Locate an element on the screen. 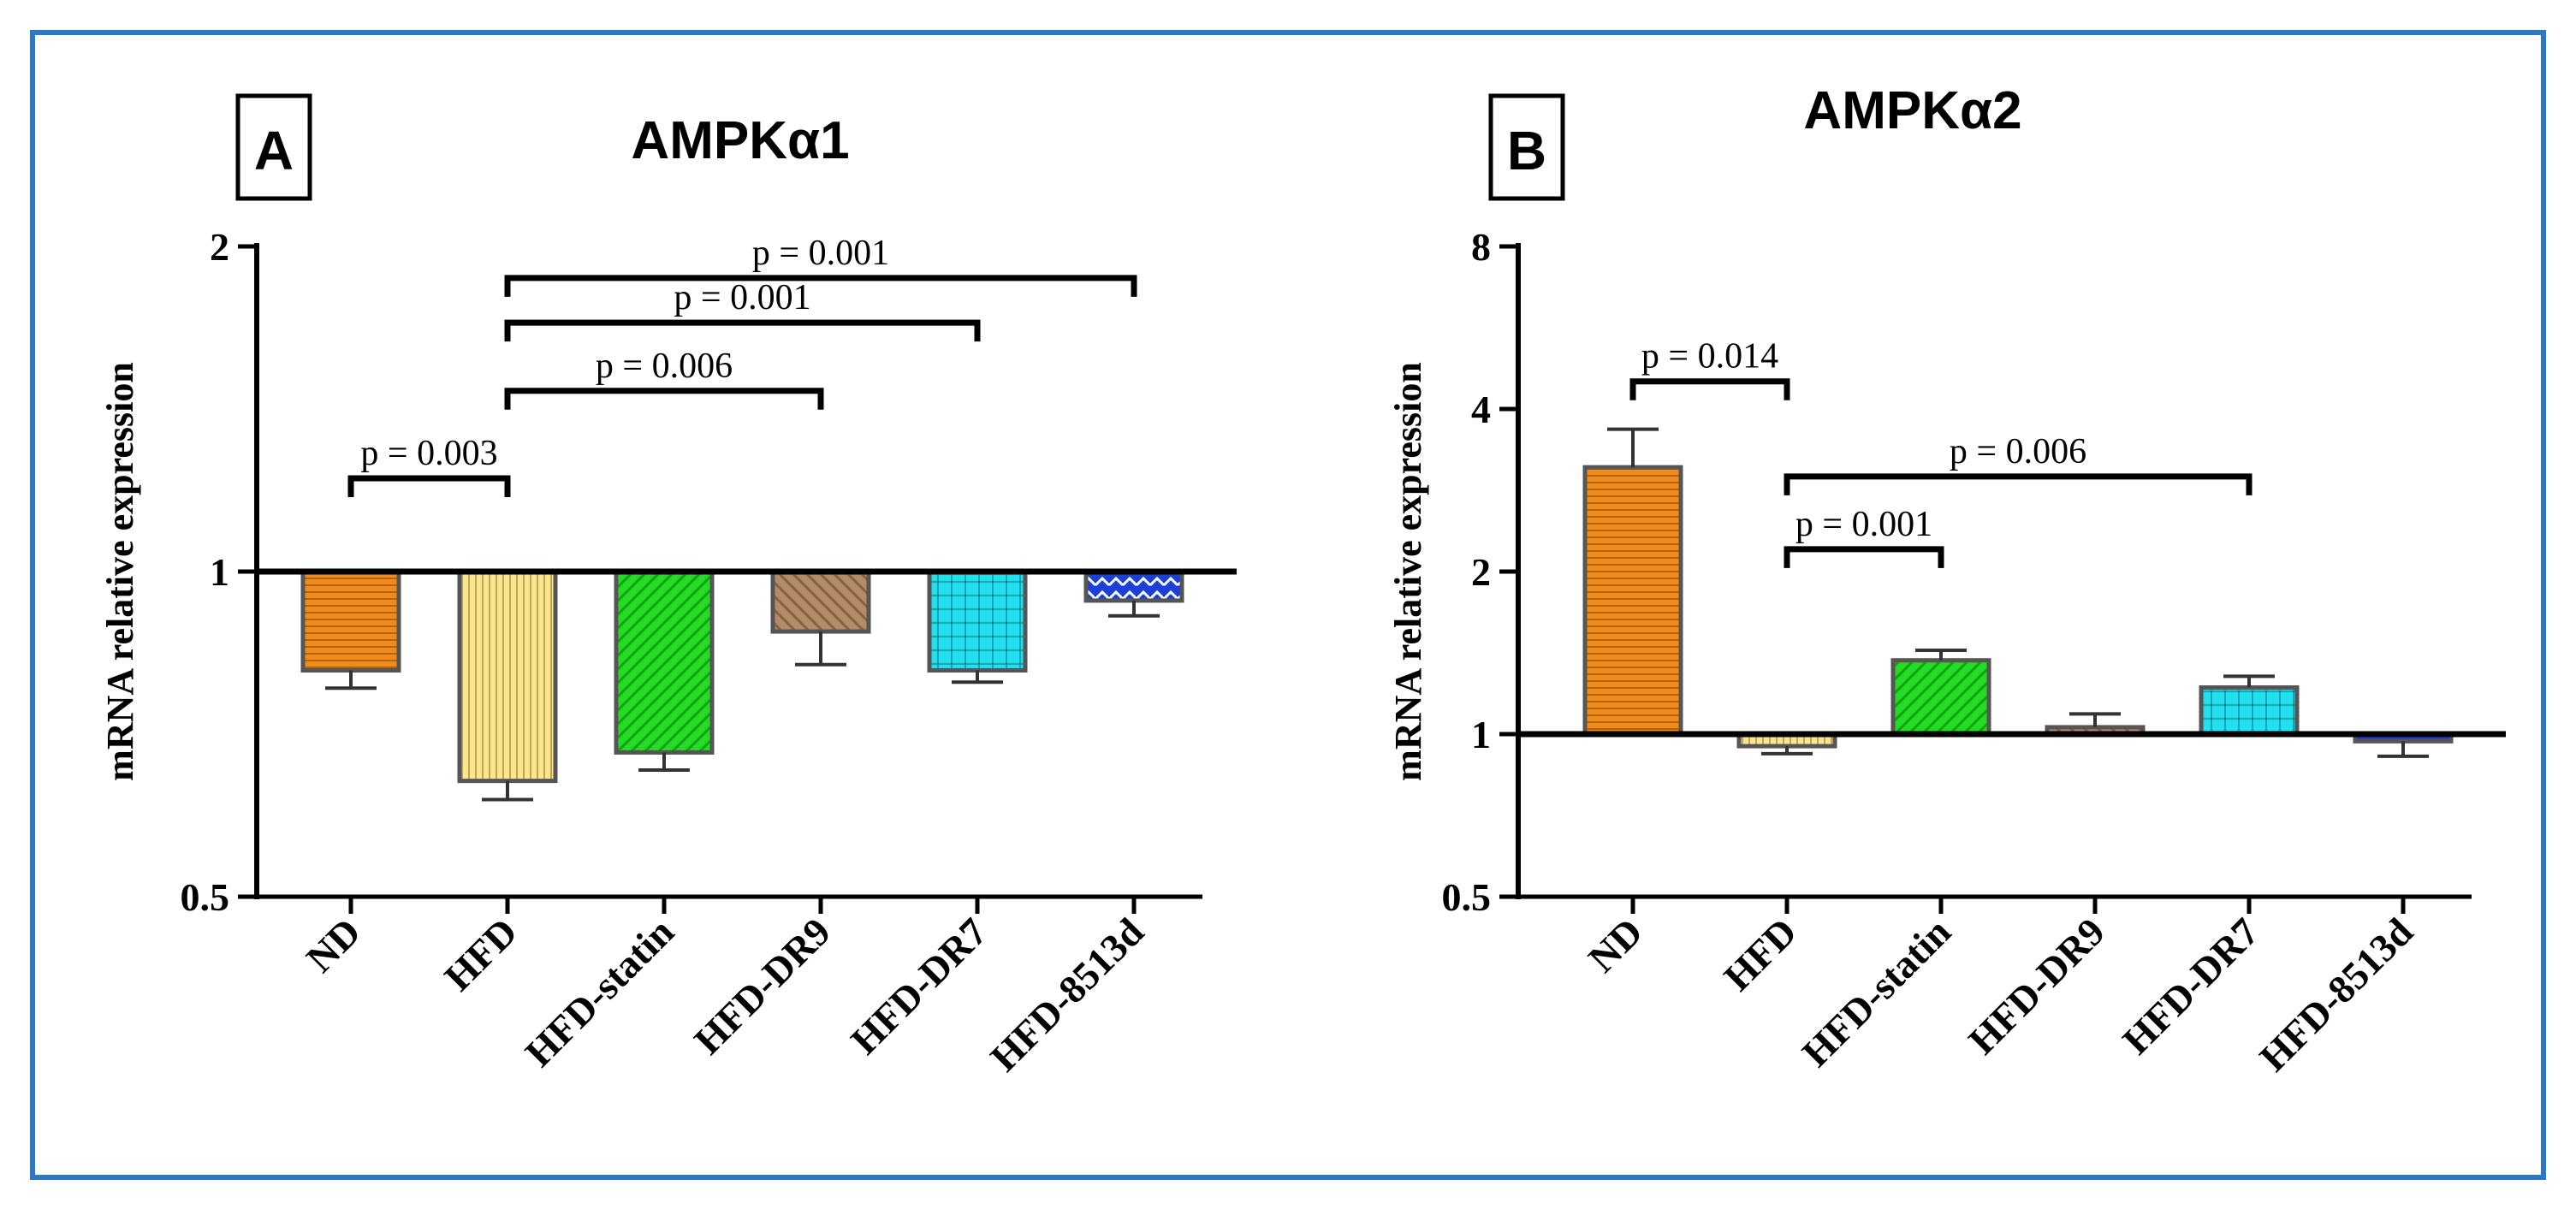 This screenshot has width=2576, height=1209. panel-b-comparisons: p = 0.014 p = 0.001 p = 0.006 is located at coordinates (1941, 452).